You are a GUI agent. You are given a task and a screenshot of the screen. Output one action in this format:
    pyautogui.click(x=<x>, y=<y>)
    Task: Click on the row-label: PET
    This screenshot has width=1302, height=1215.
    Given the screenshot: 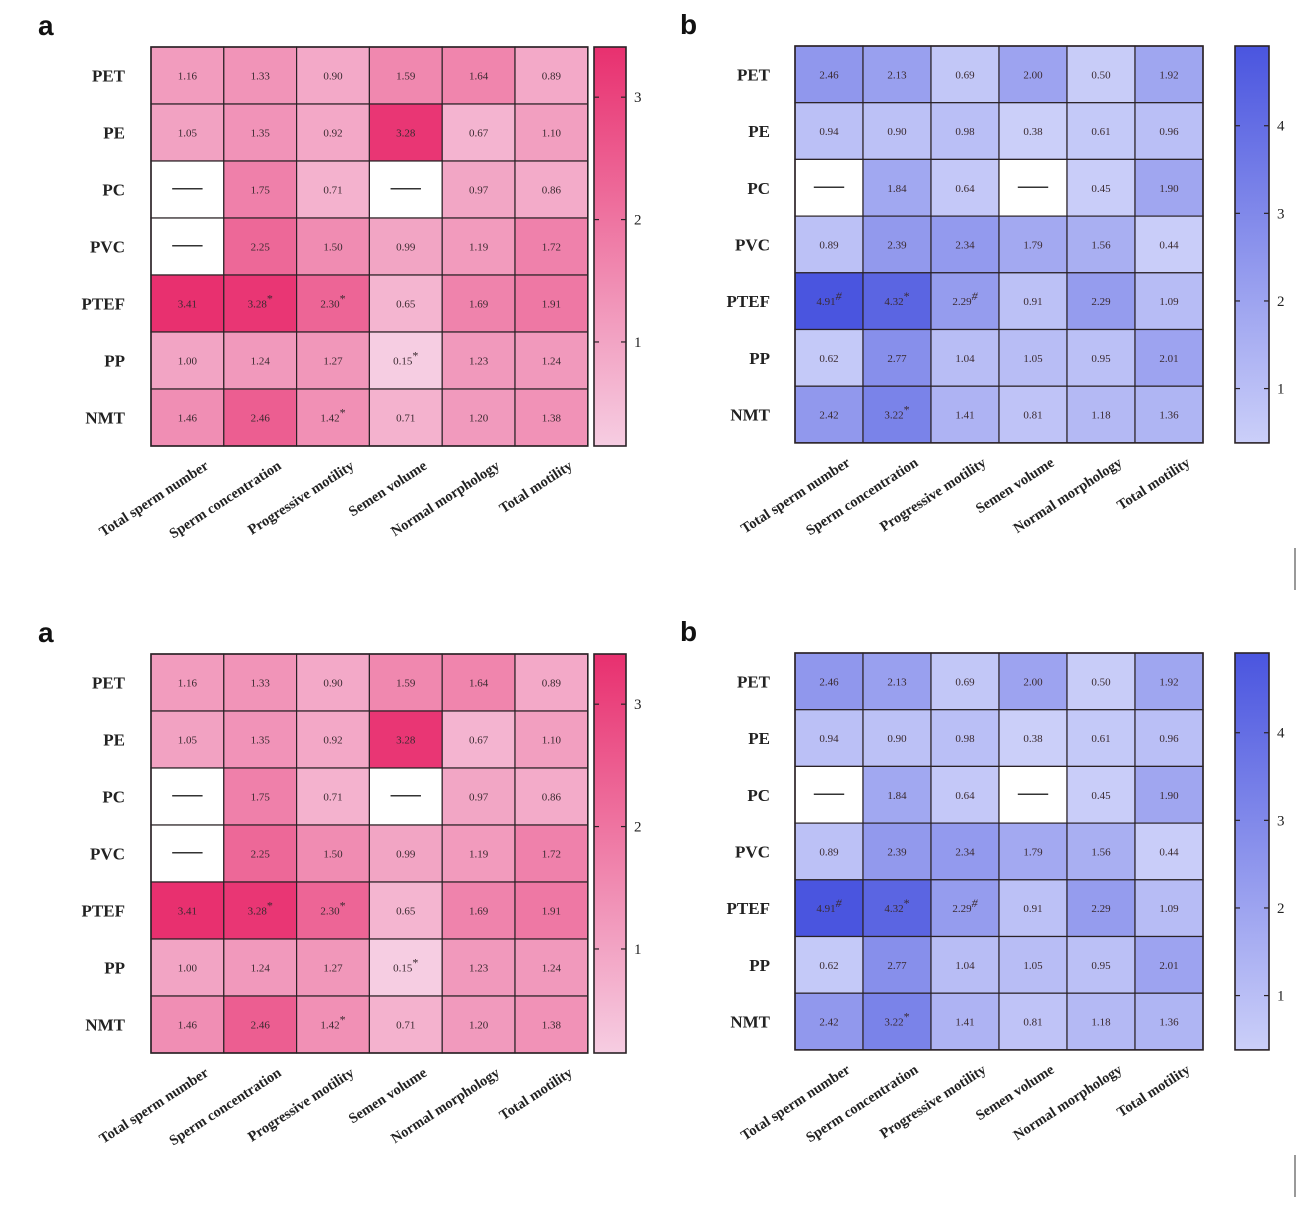 What is the action you would take?
    pyautogui.click(x=109, y=76)
    